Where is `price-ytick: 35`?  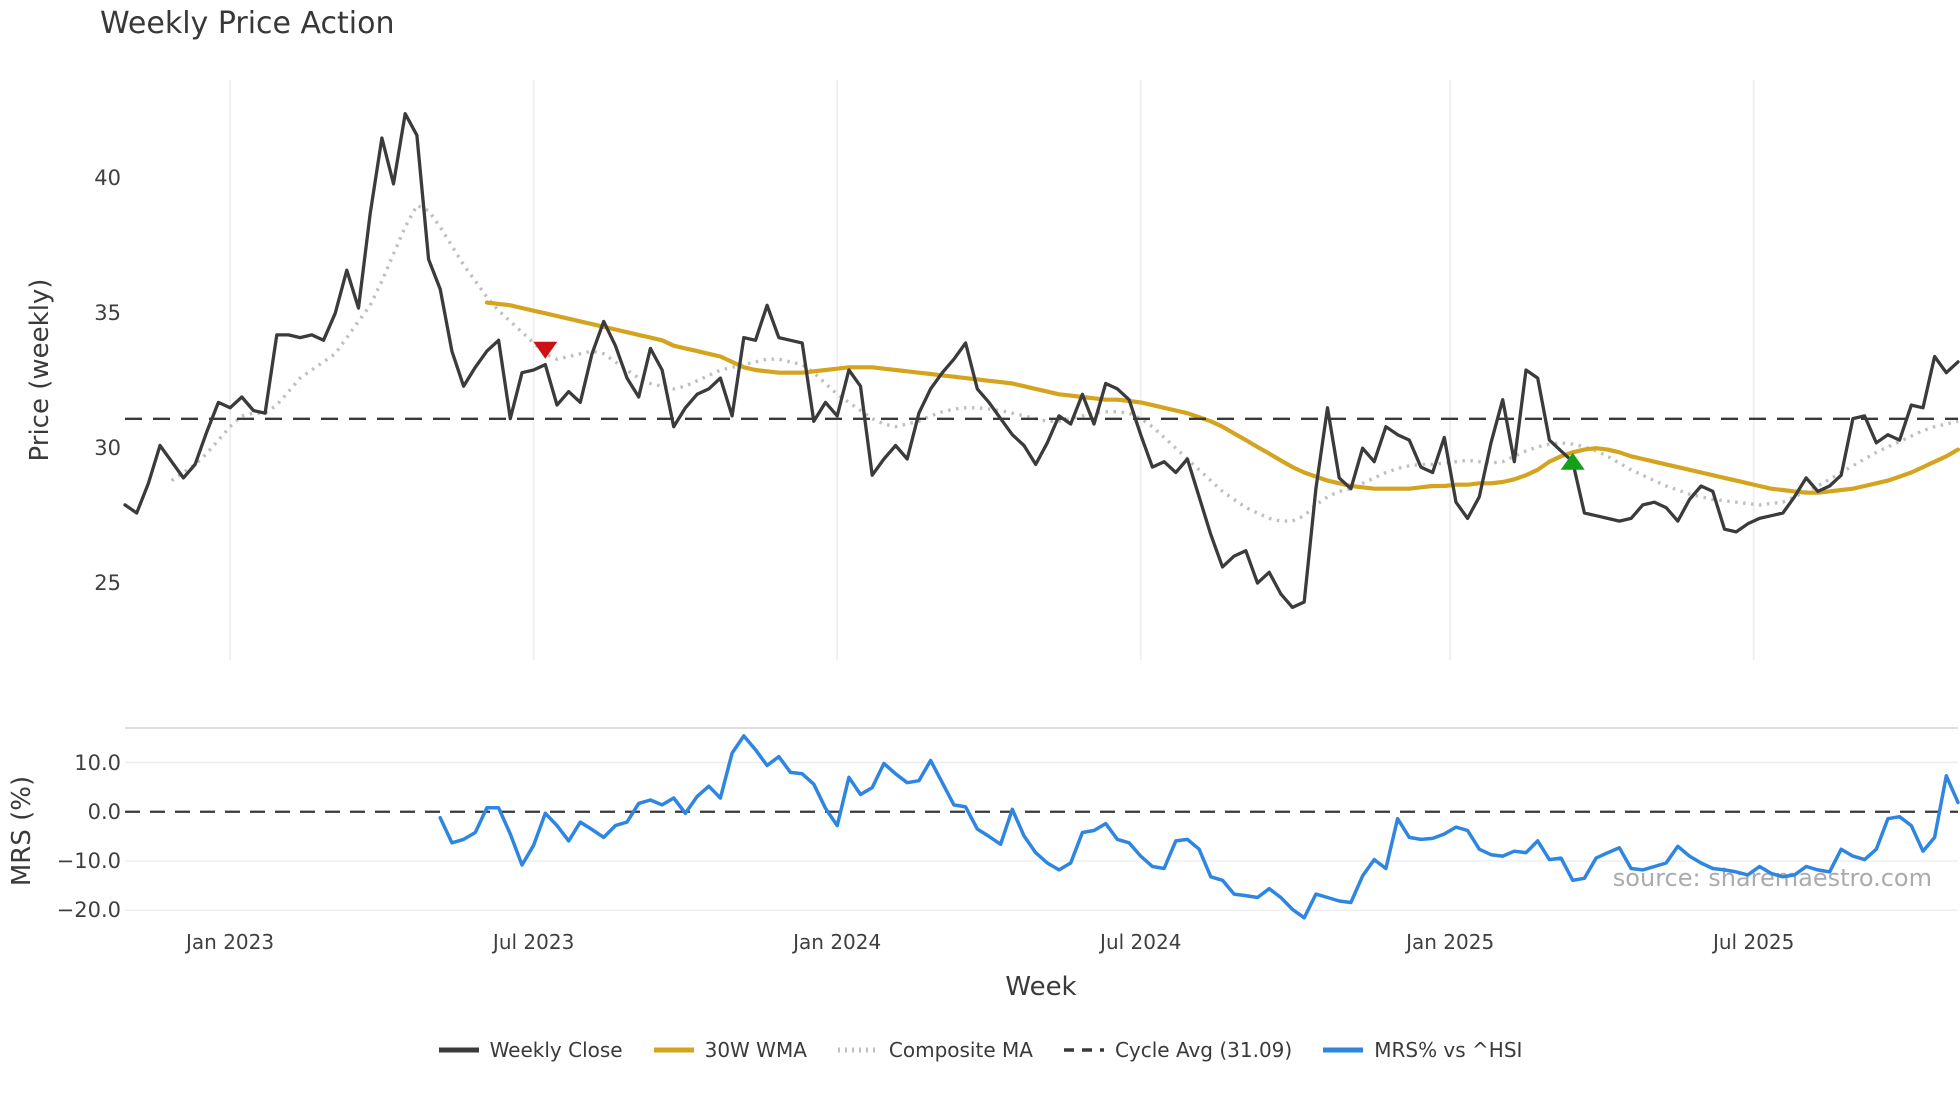 price-ytick: 35 is located at coordinates (107, 313).